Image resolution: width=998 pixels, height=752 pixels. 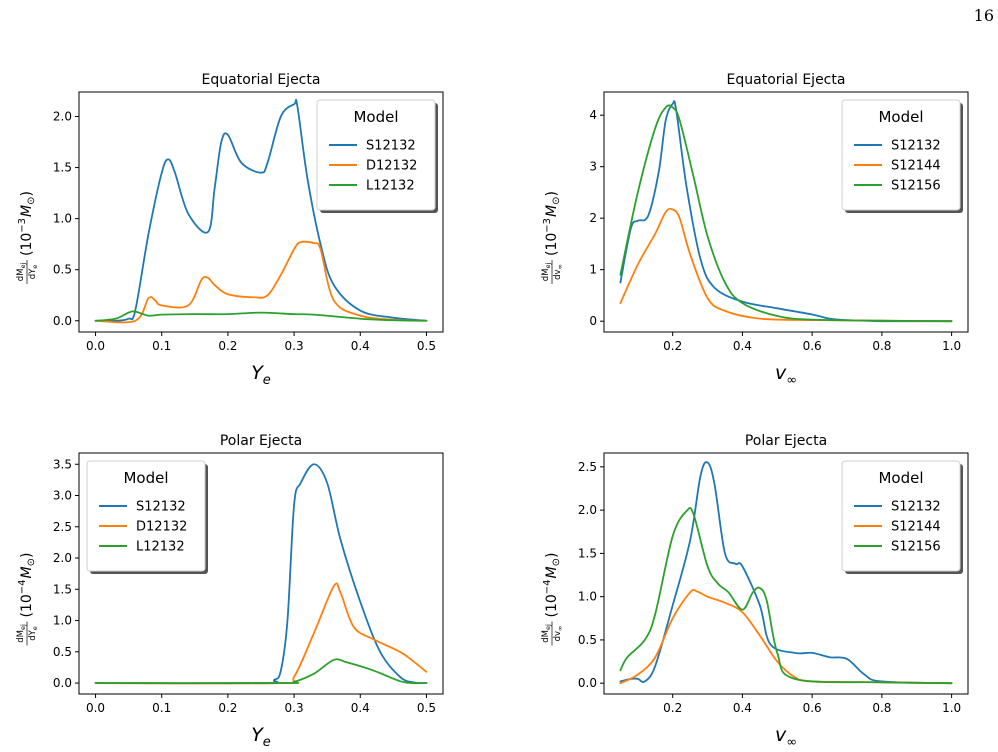 What do you see at coordinates (62, 464) in the screenshot?
I see `y-tick-label: 3.5` at bounding box center [62, 464].